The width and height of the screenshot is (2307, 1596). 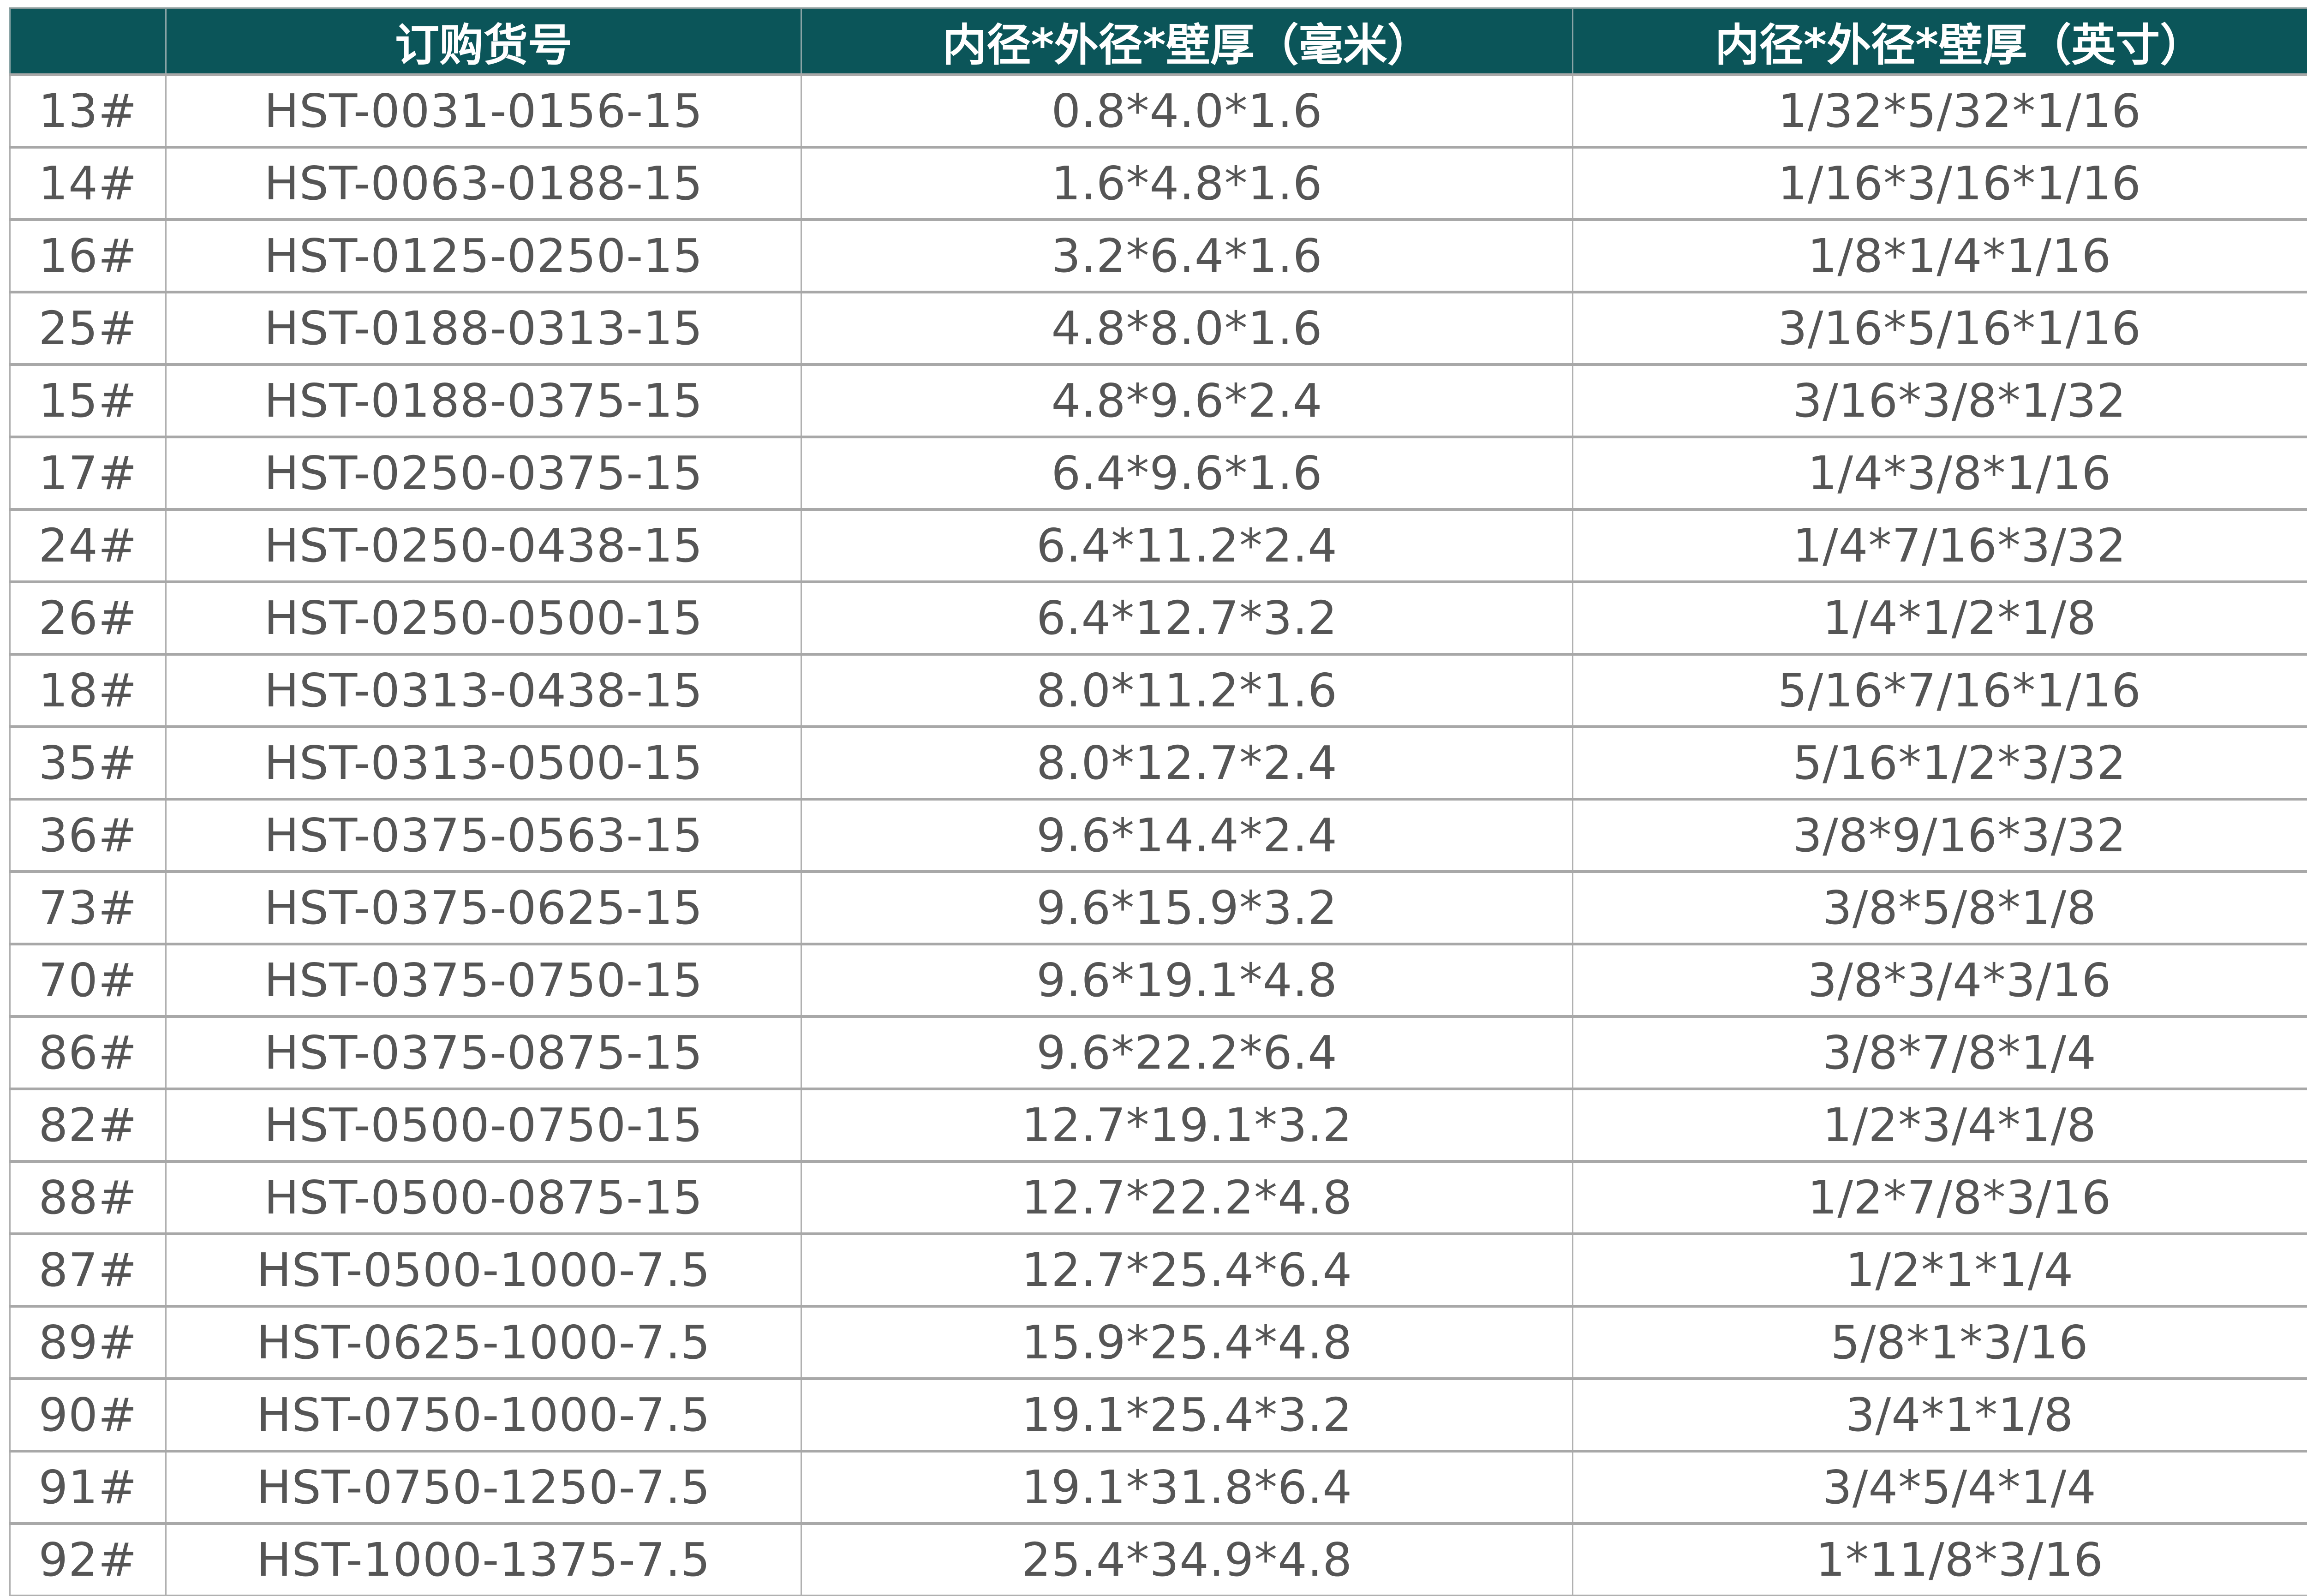 What do you see at coordinates (483, 1270) in the screenshot?
I see `cell-order-number: HST-0500-1000-7.5` at bounding box center [483, 1270].